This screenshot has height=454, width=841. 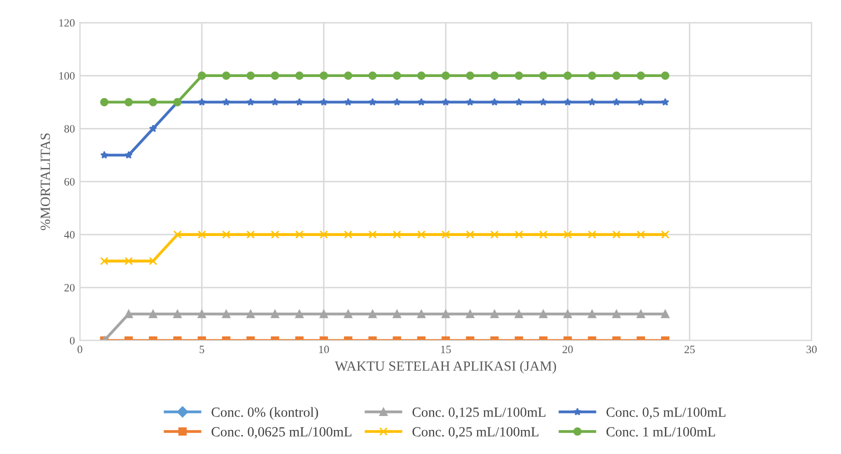 I want to click on x-tick-label: 15, so click(x=446, y=350).